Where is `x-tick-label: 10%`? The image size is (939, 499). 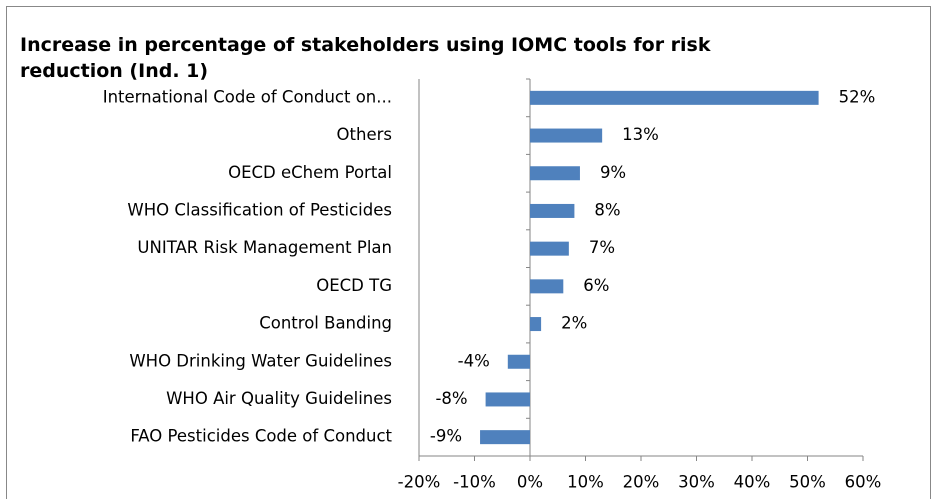
x-tick-label: 10% is located at coordinates (585, 482).